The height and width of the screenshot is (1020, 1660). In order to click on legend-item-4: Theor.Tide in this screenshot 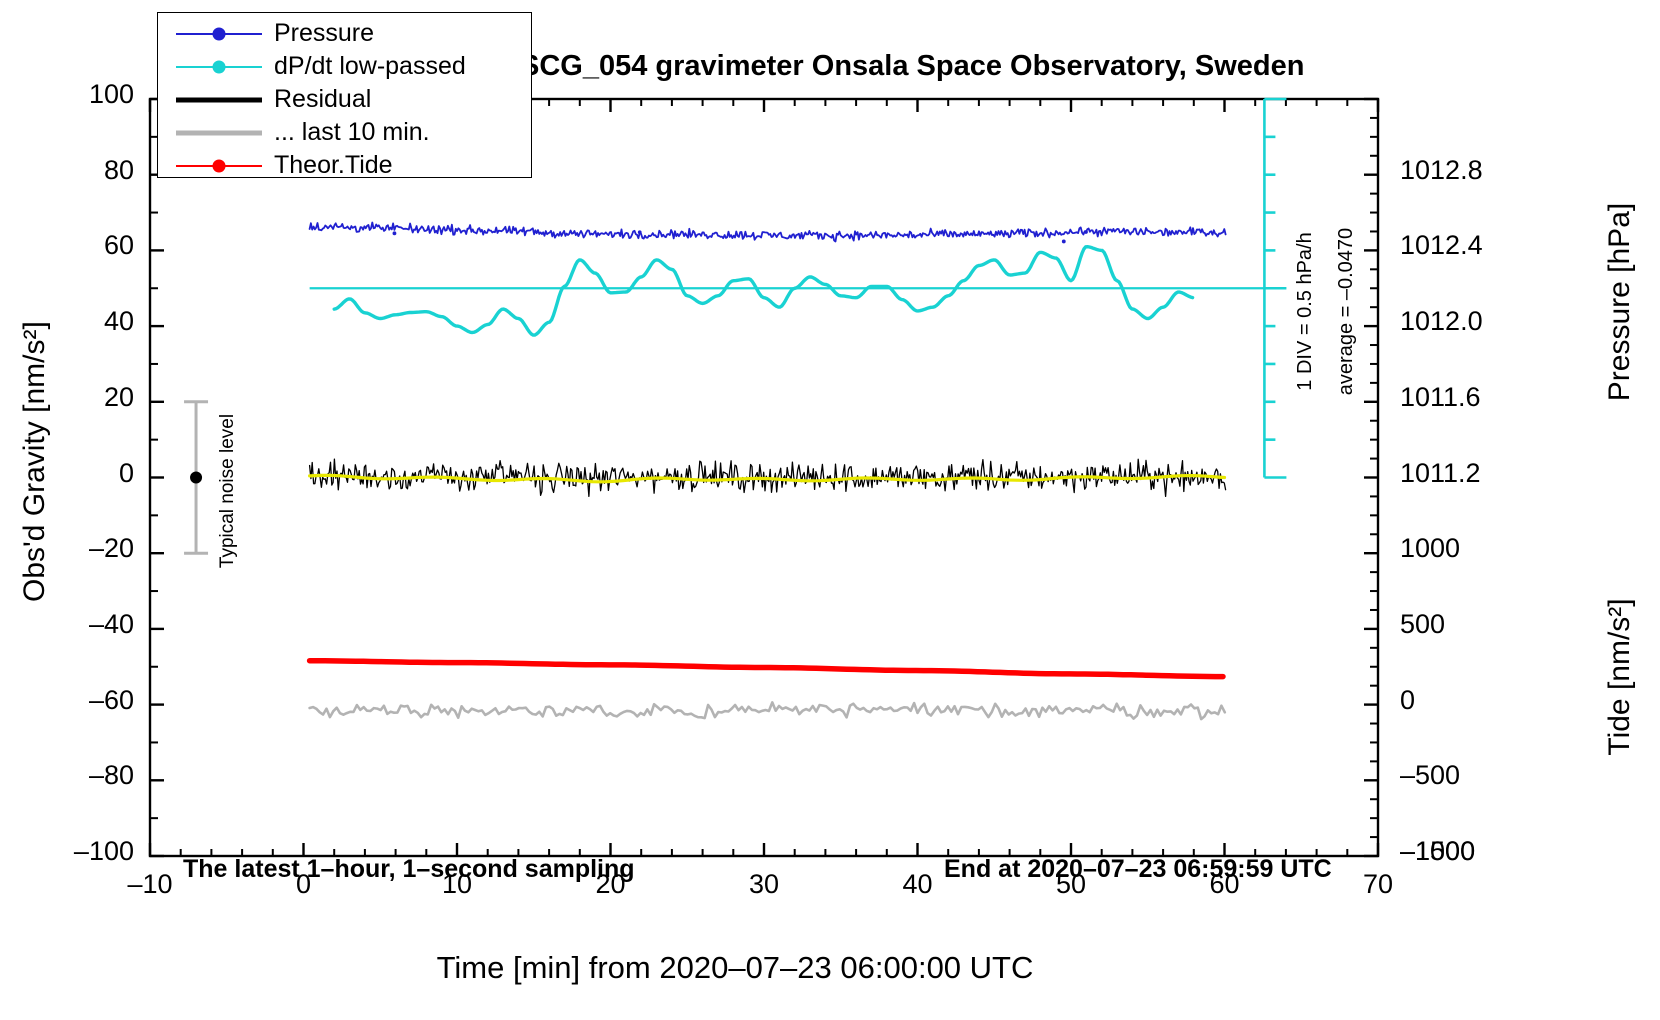, I will do `click(353, 165)`.